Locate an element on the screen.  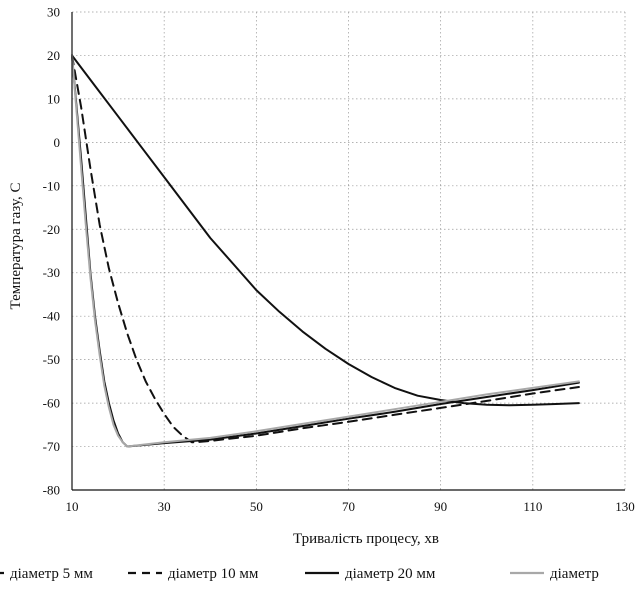
y-tick-label: 30 is located at coordinates (53, 12).